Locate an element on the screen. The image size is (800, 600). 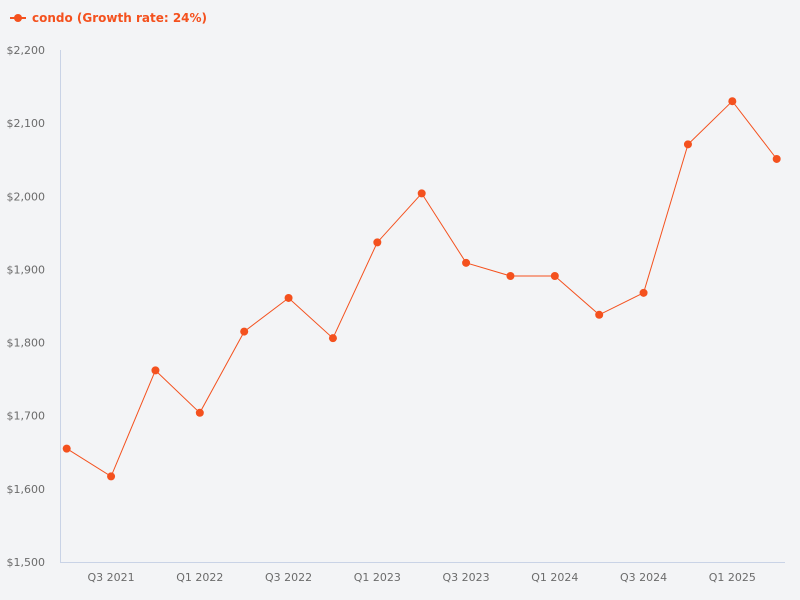
y-tick-label: $1,500 is located at coordinates (26, 562).